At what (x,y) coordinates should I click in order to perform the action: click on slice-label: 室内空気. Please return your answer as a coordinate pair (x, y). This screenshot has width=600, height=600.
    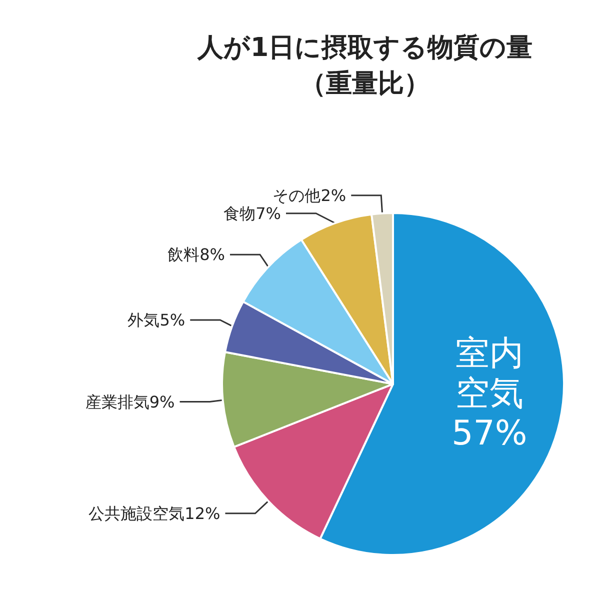
    Looking at the image, I should click on (489, 373).